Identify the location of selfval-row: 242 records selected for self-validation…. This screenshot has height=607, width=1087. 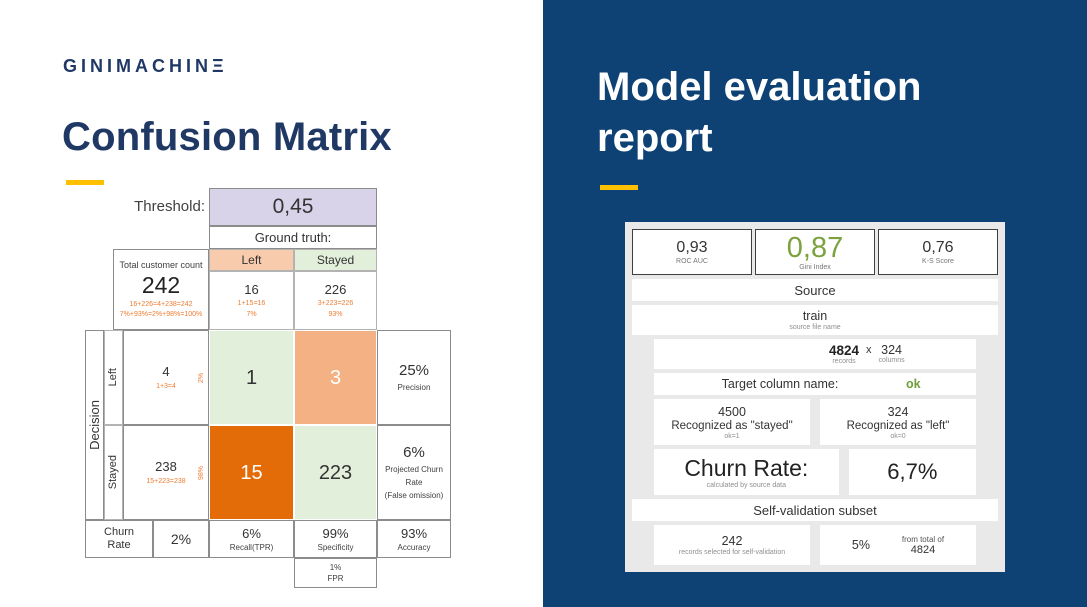
(815, 545).